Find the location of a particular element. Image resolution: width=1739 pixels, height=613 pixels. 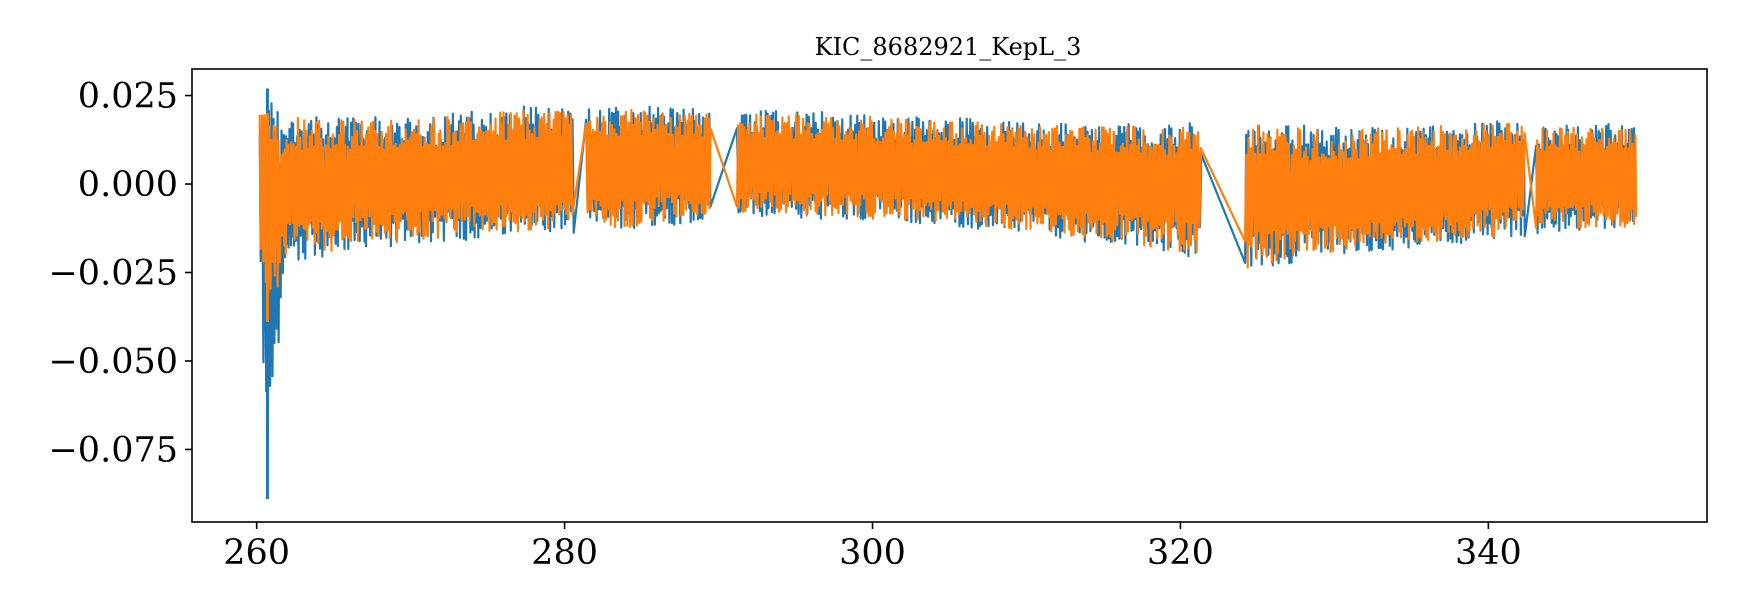

x-tick-label: 280 is located at coordinates (564, 553).